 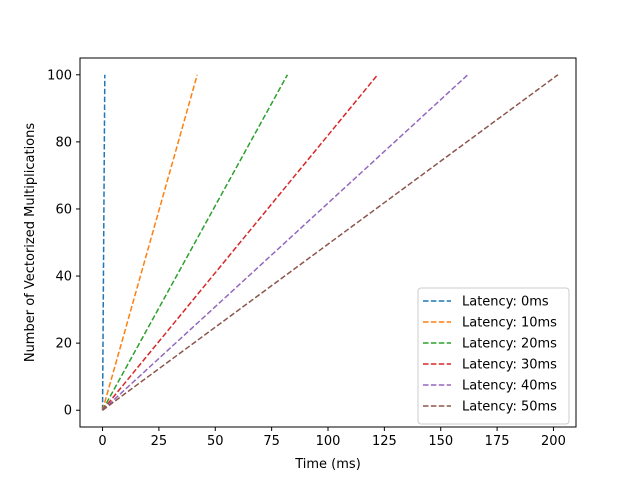 I want to click on x-tick-label: 175, so click(x=497, y=441).